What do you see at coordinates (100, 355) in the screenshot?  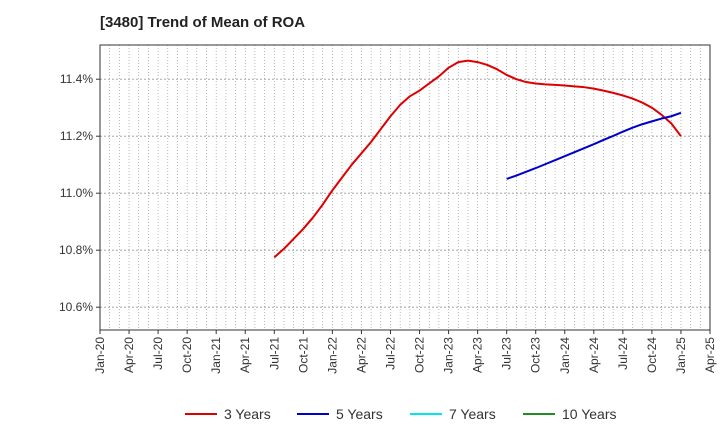 I see `x-tick-label: Jan-20` at bounding box center [100, 355].